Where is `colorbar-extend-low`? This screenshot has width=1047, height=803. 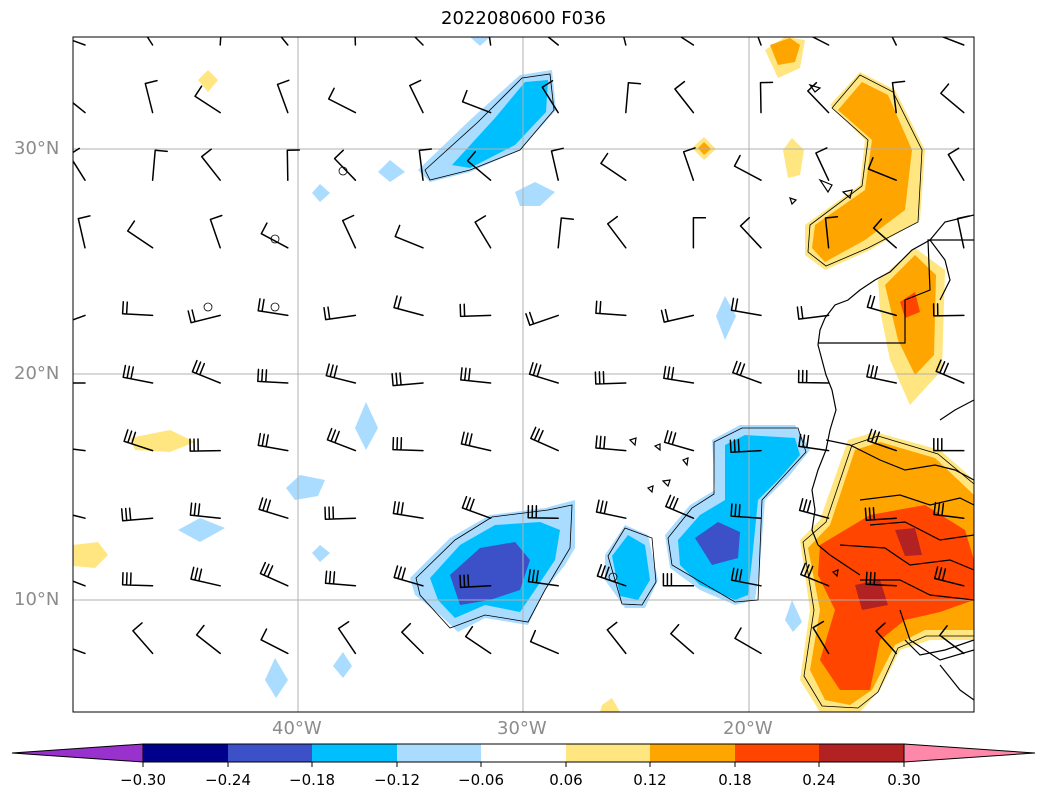 colorbar-extend-low is located at coordinates (77, 753).